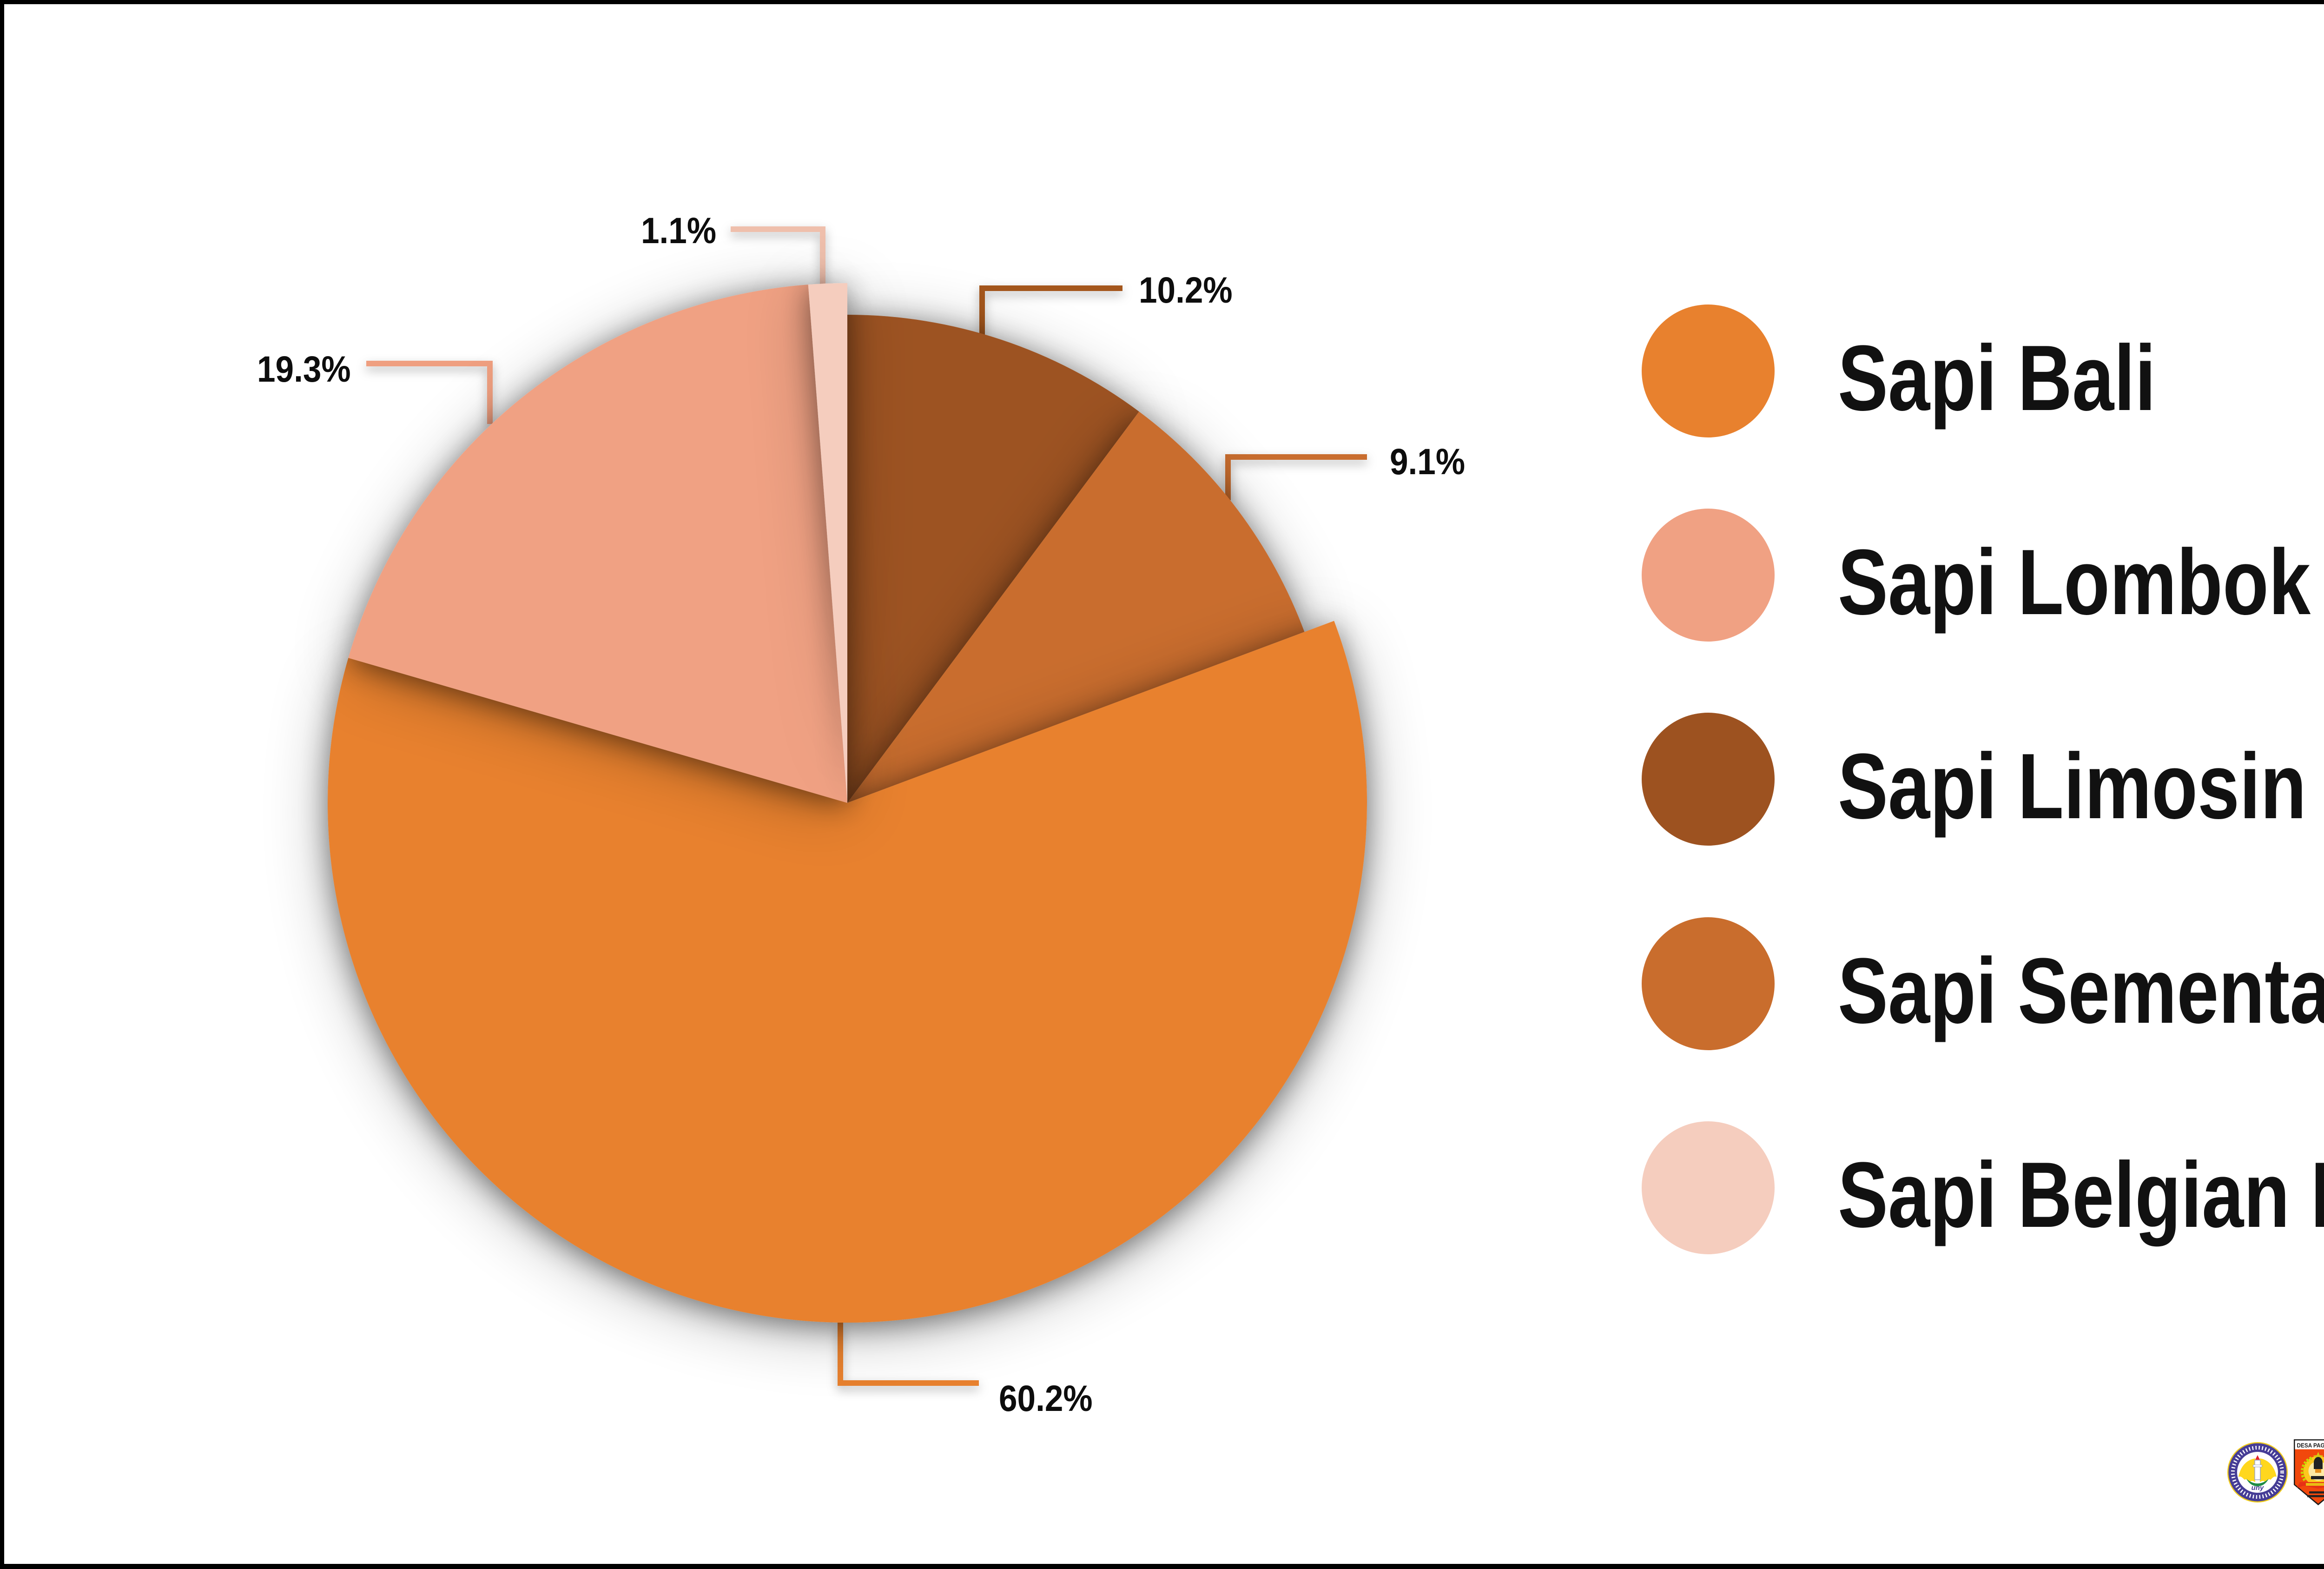 Image resolution: width=2324 pixels, height=1569 pixels. What do you see at coordinates (304, 370) in the screenshot?
I see `svg-text: 19.3%` at bounding box center [304, 370].